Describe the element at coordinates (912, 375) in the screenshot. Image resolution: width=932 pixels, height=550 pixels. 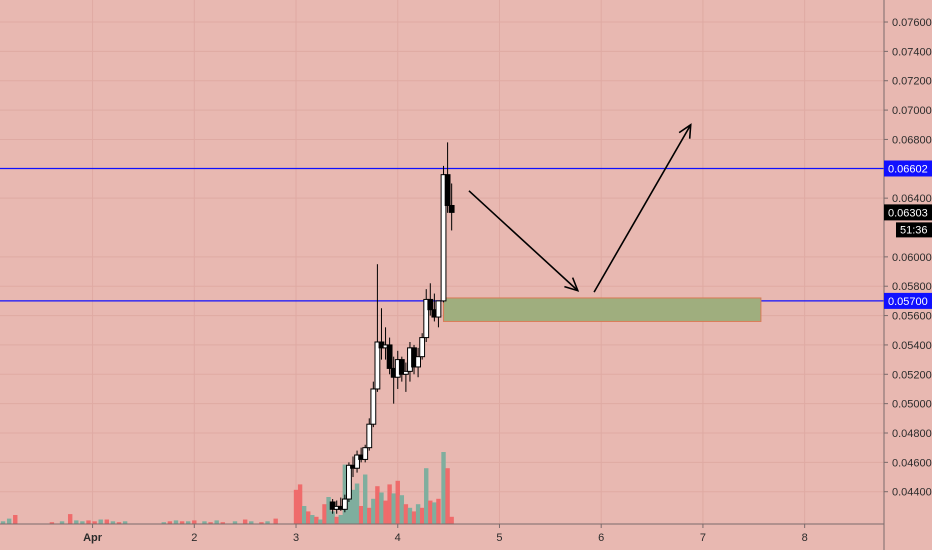
I see `y-tick-label: 0.05200` at that location.